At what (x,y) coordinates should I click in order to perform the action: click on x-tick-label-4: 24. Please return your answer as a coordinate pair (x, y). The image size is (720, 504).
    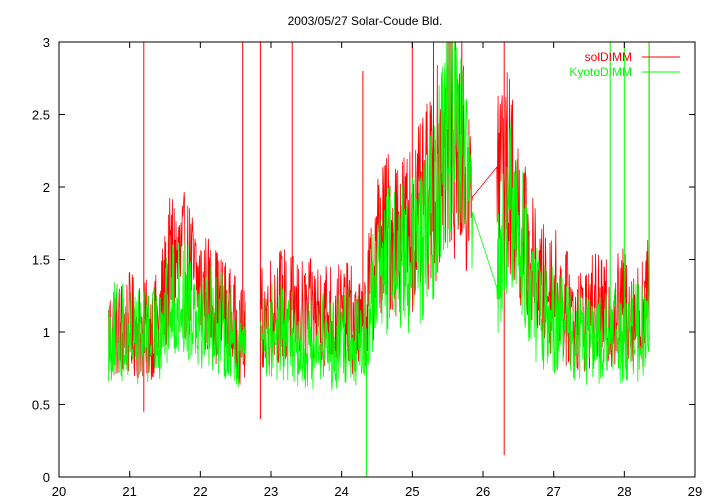
    Looking at the image, I should click on (341, 491).